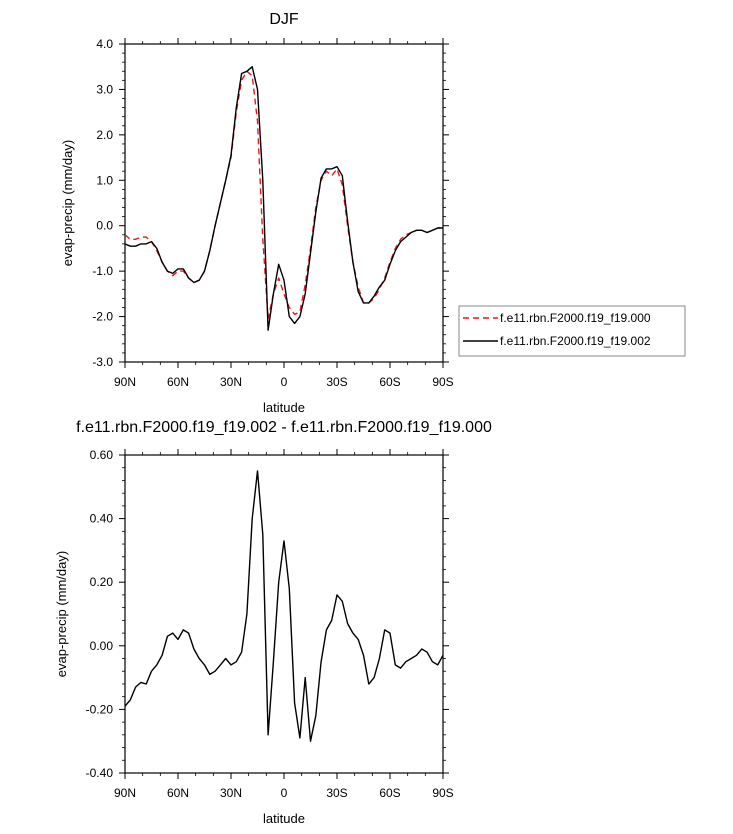 The width and height of the screenshot is (733, 834). What do you see at coordinates (104, 135) in the screenshot?
I see `top-y-tick-label: 2.0` at bounding box center [104, 135].